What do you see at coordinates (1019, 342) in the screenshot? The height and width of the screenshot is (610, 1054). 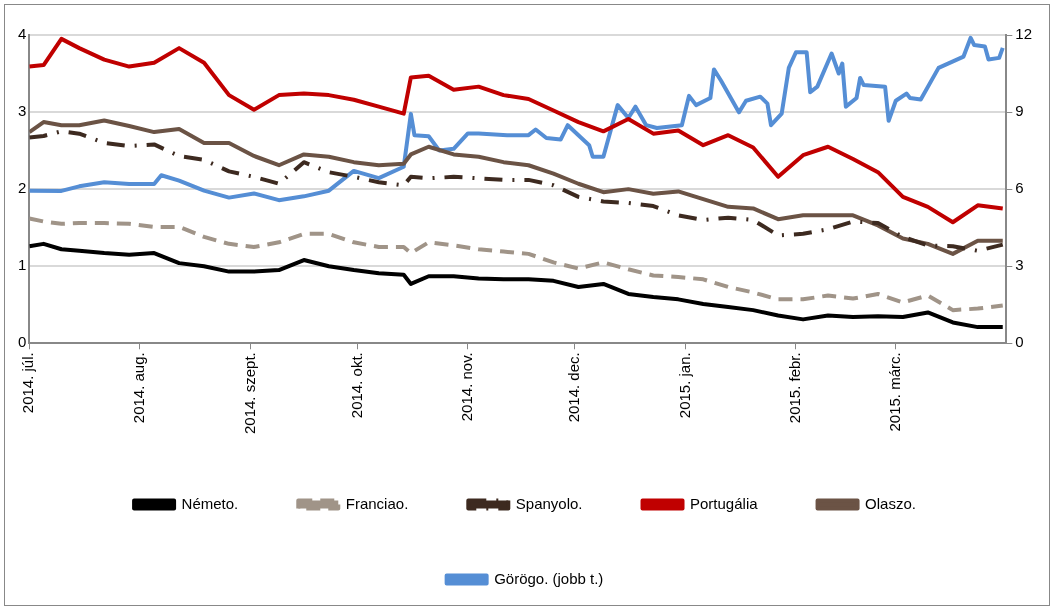 I see `y2-tick-label: 0` at bounding box center [1019, 342].